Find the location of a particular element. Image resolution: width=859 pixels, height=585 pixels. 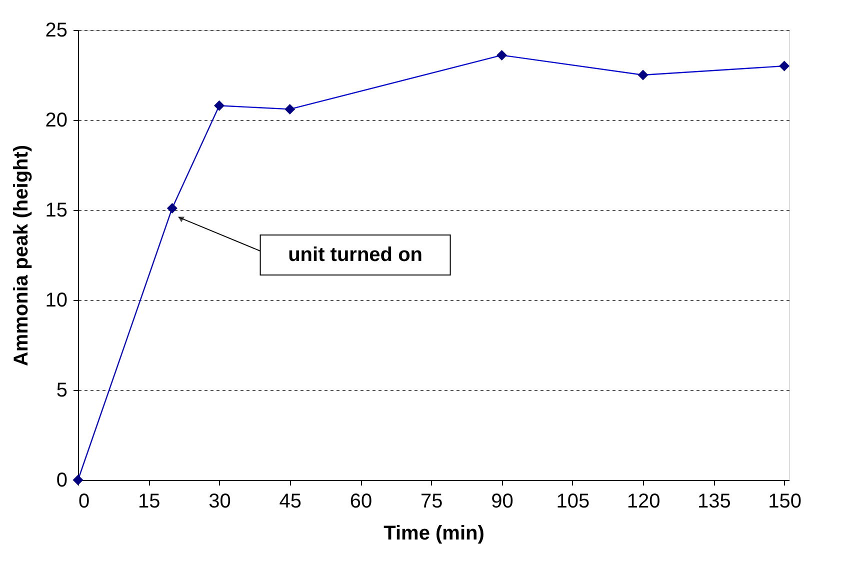

y-tick-label: 5 is located at coordinates (62, 391).